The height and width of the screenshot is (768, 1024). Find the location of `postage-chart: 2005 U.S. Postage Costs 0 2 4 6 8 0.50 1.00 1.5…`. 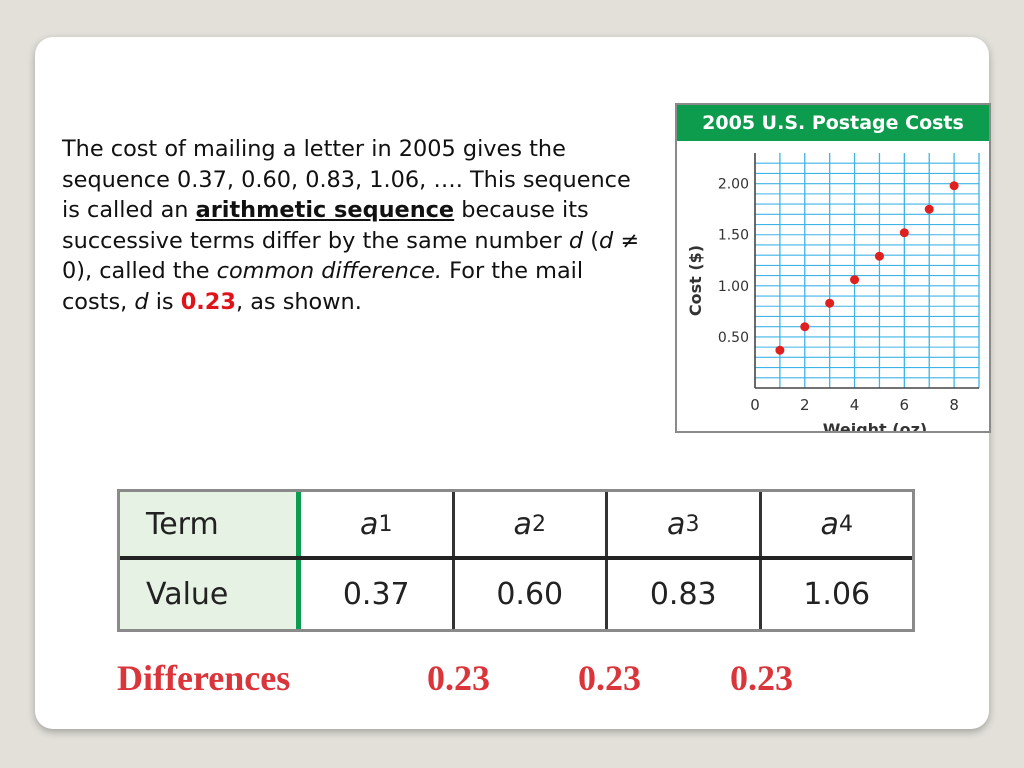

postage-chart: 2005 U.S. Postage Costs 0 2 4 6 8 0.50 1.00 1.5… is located at coordinates (833, 268).